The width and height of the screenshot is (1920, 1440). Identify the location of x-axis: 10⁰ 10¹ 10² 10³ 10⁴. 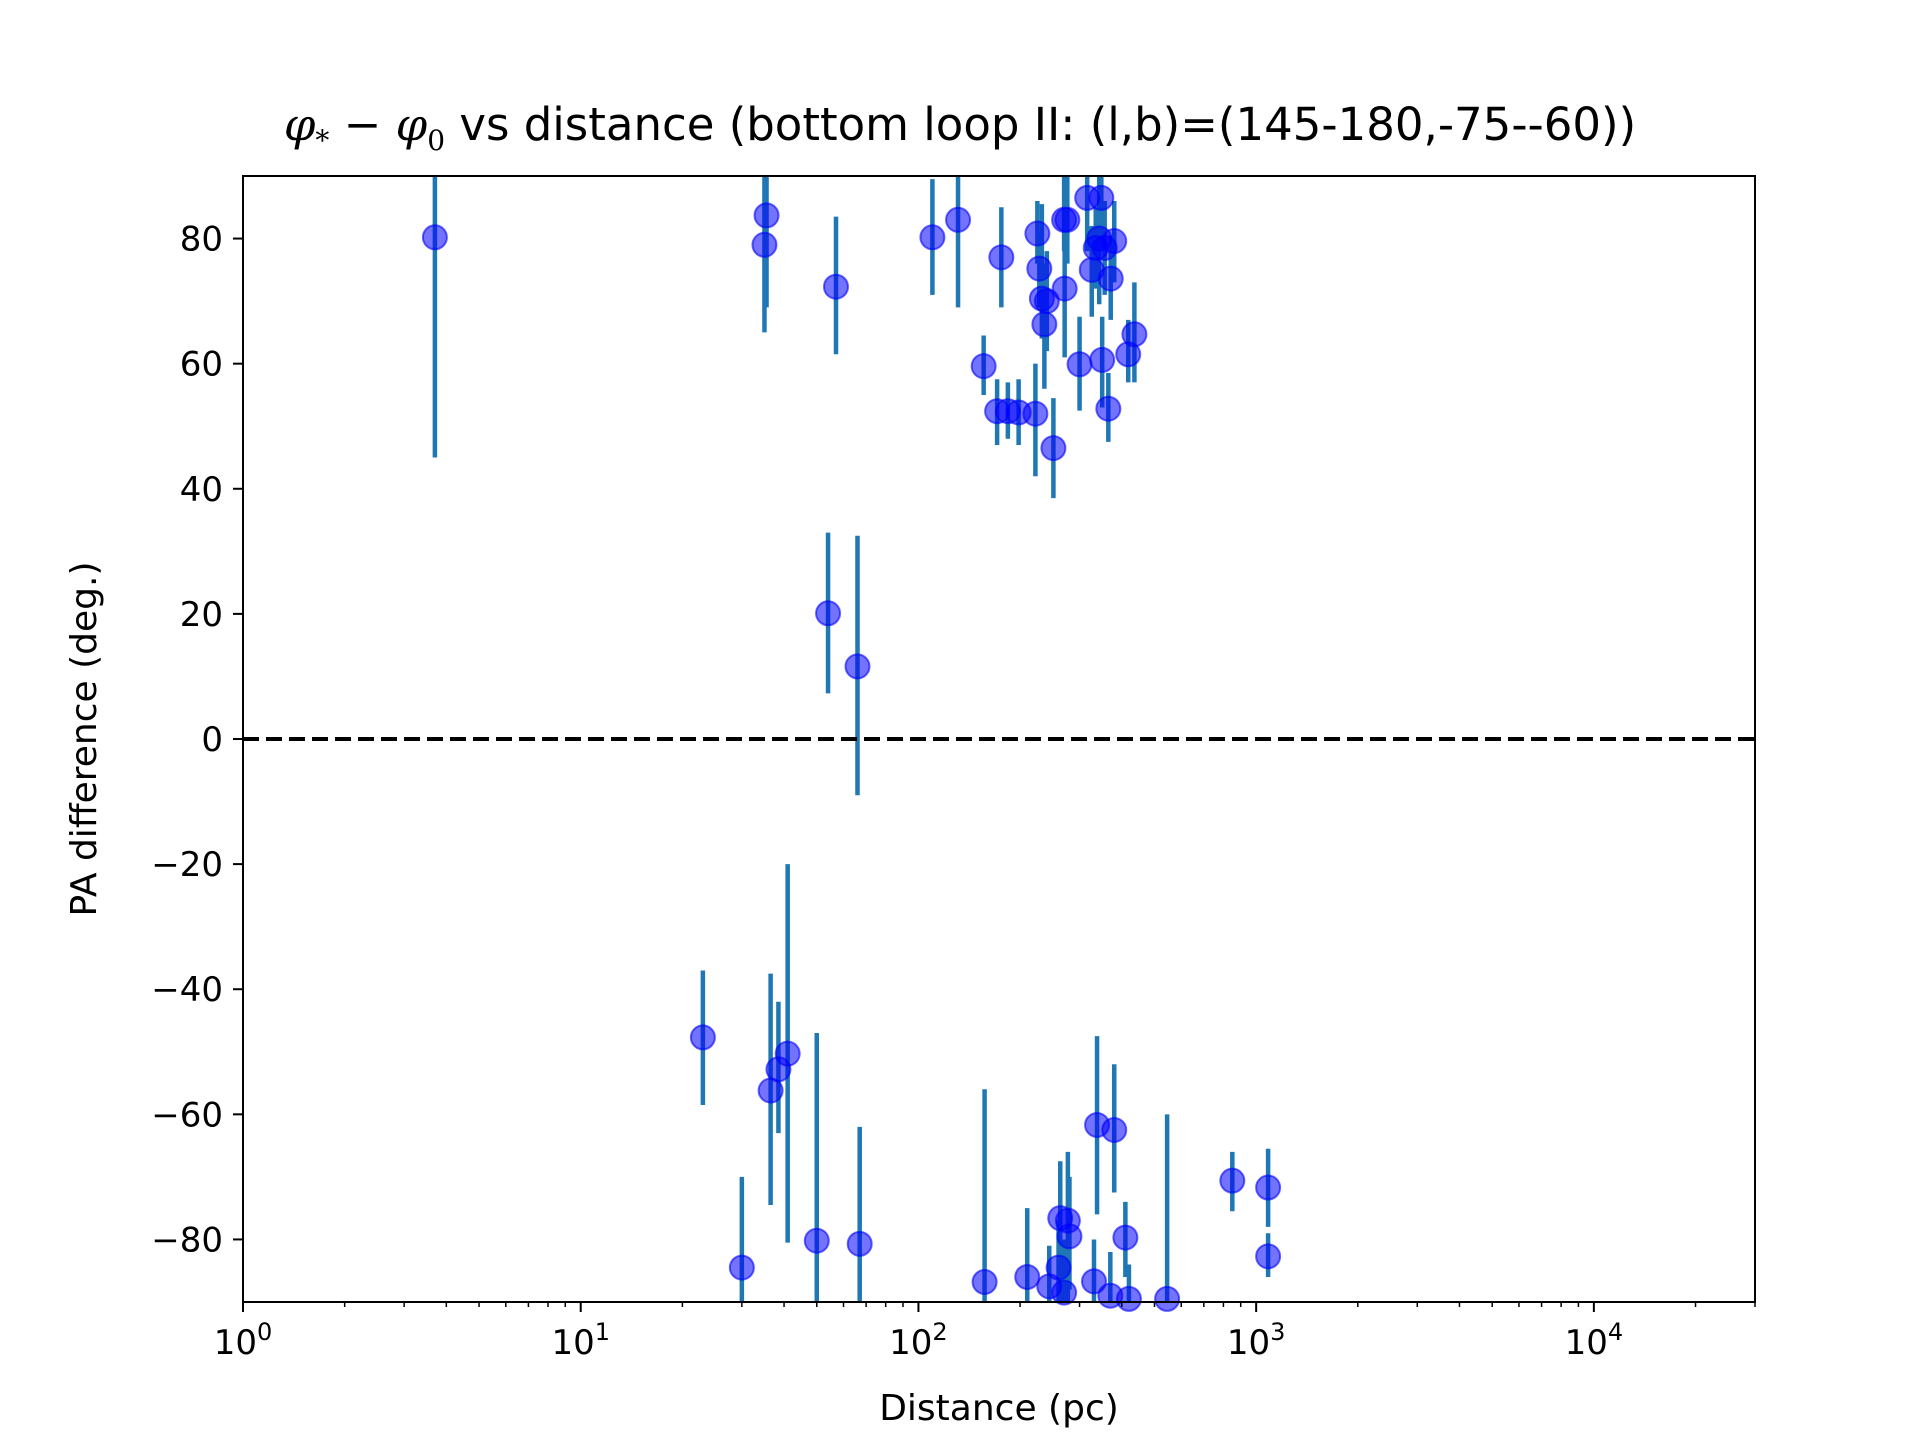
(985, 1332).